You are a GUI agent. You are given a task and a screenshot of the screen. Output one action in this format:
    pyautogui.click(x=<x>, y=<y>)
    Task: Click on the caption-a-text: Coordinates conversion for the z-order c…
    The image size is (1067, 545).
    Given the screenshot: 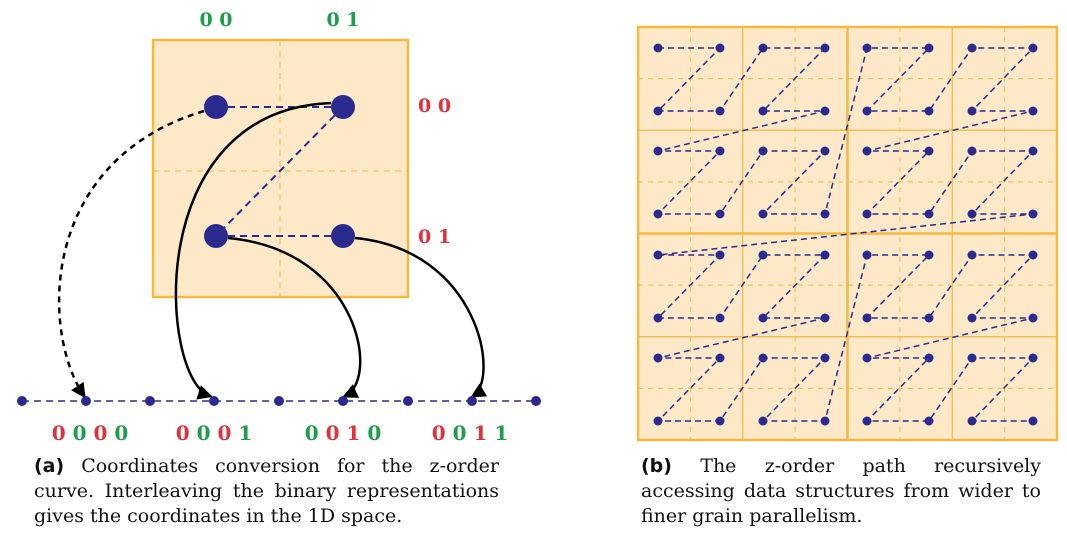 What is the action you would take?
    pyautogui.click(x=266, y=491)
    